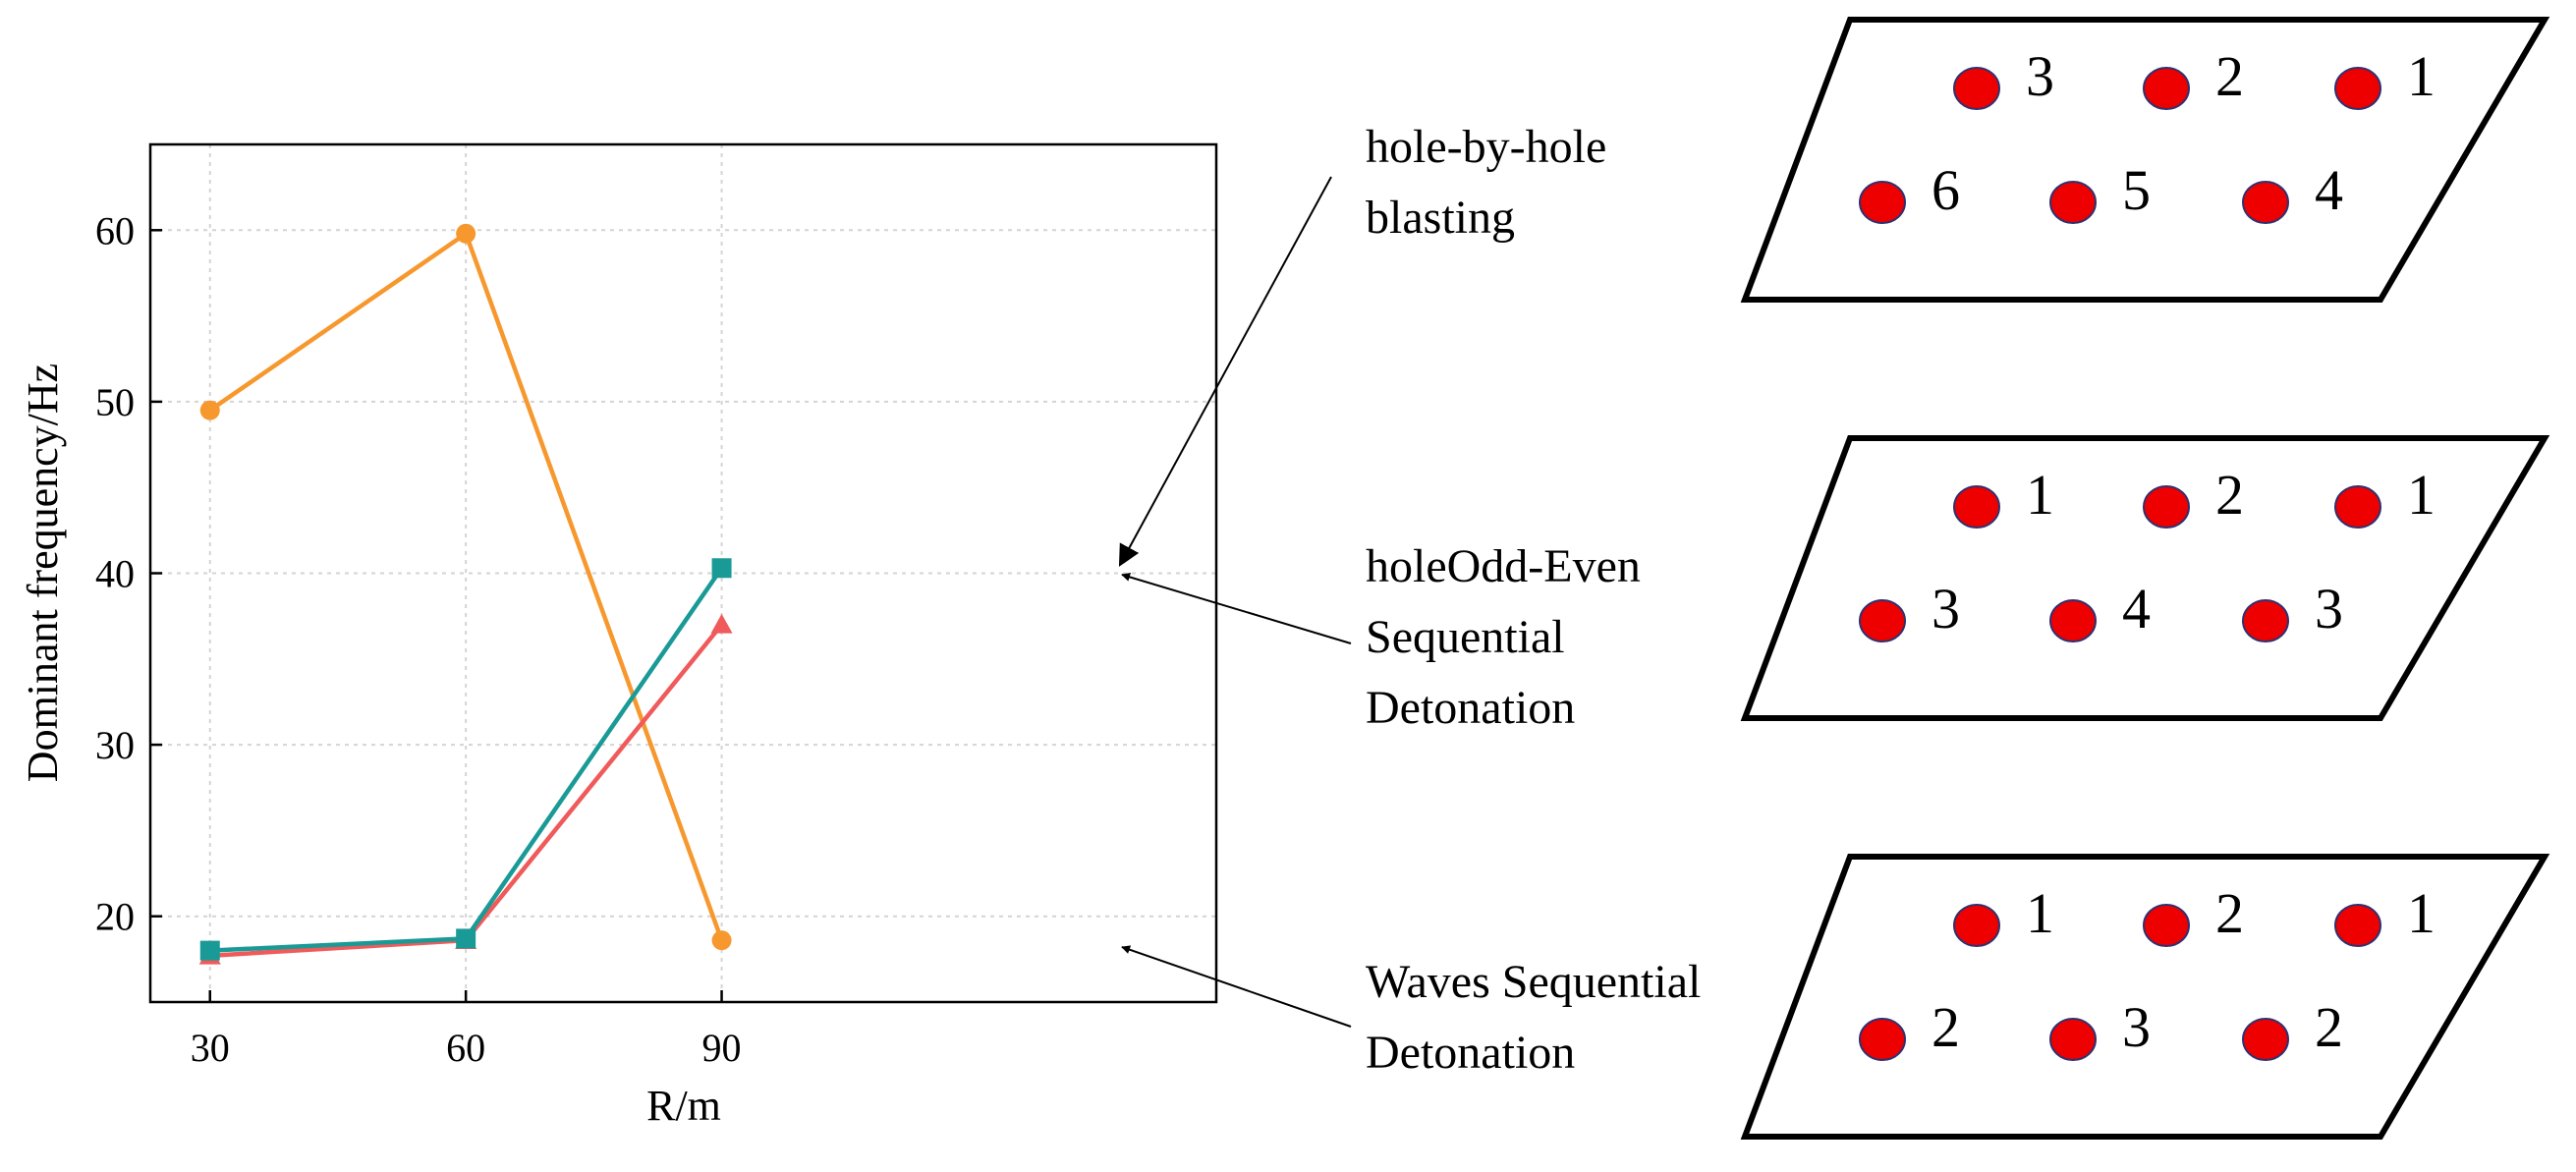 This screenshot has width=2576, height=1172. What do you see at coordinates (210, 1048) in the screenshot?
I see `x-tick-label: 30` at bounding box center [210, 1048].